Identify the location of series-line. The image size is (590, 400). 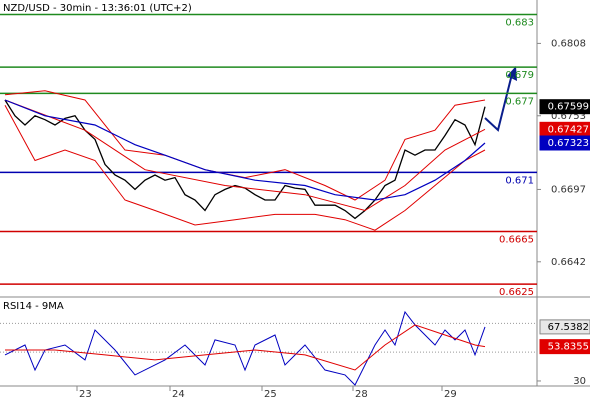
(245, 347).